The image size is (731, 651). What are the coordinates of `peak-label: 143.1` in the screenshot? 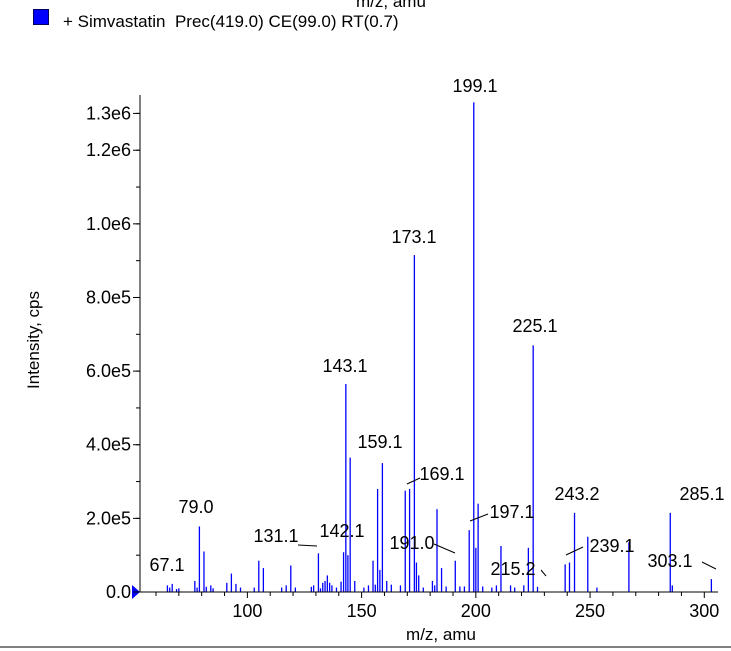 It's located at (344, 366).